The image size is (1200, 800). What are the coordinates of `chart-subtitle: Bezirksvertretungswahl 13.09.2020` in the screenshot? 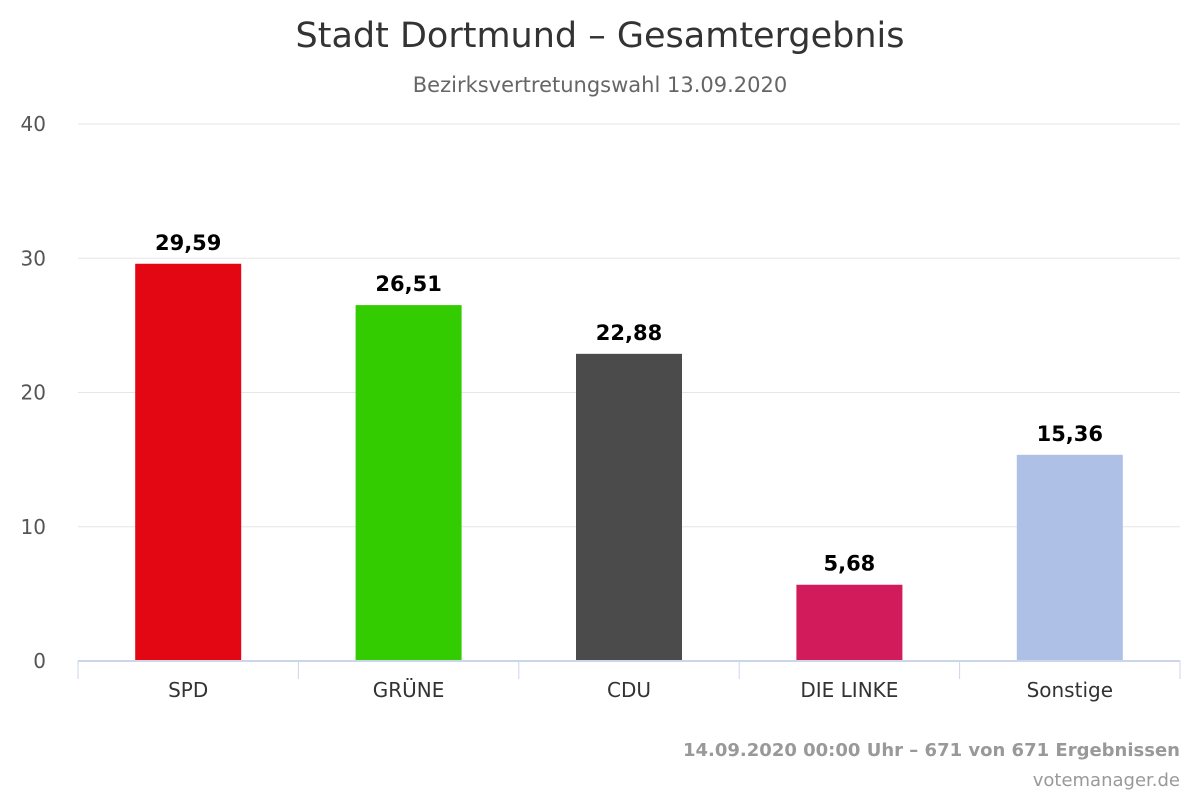 It's located at (600, 85).